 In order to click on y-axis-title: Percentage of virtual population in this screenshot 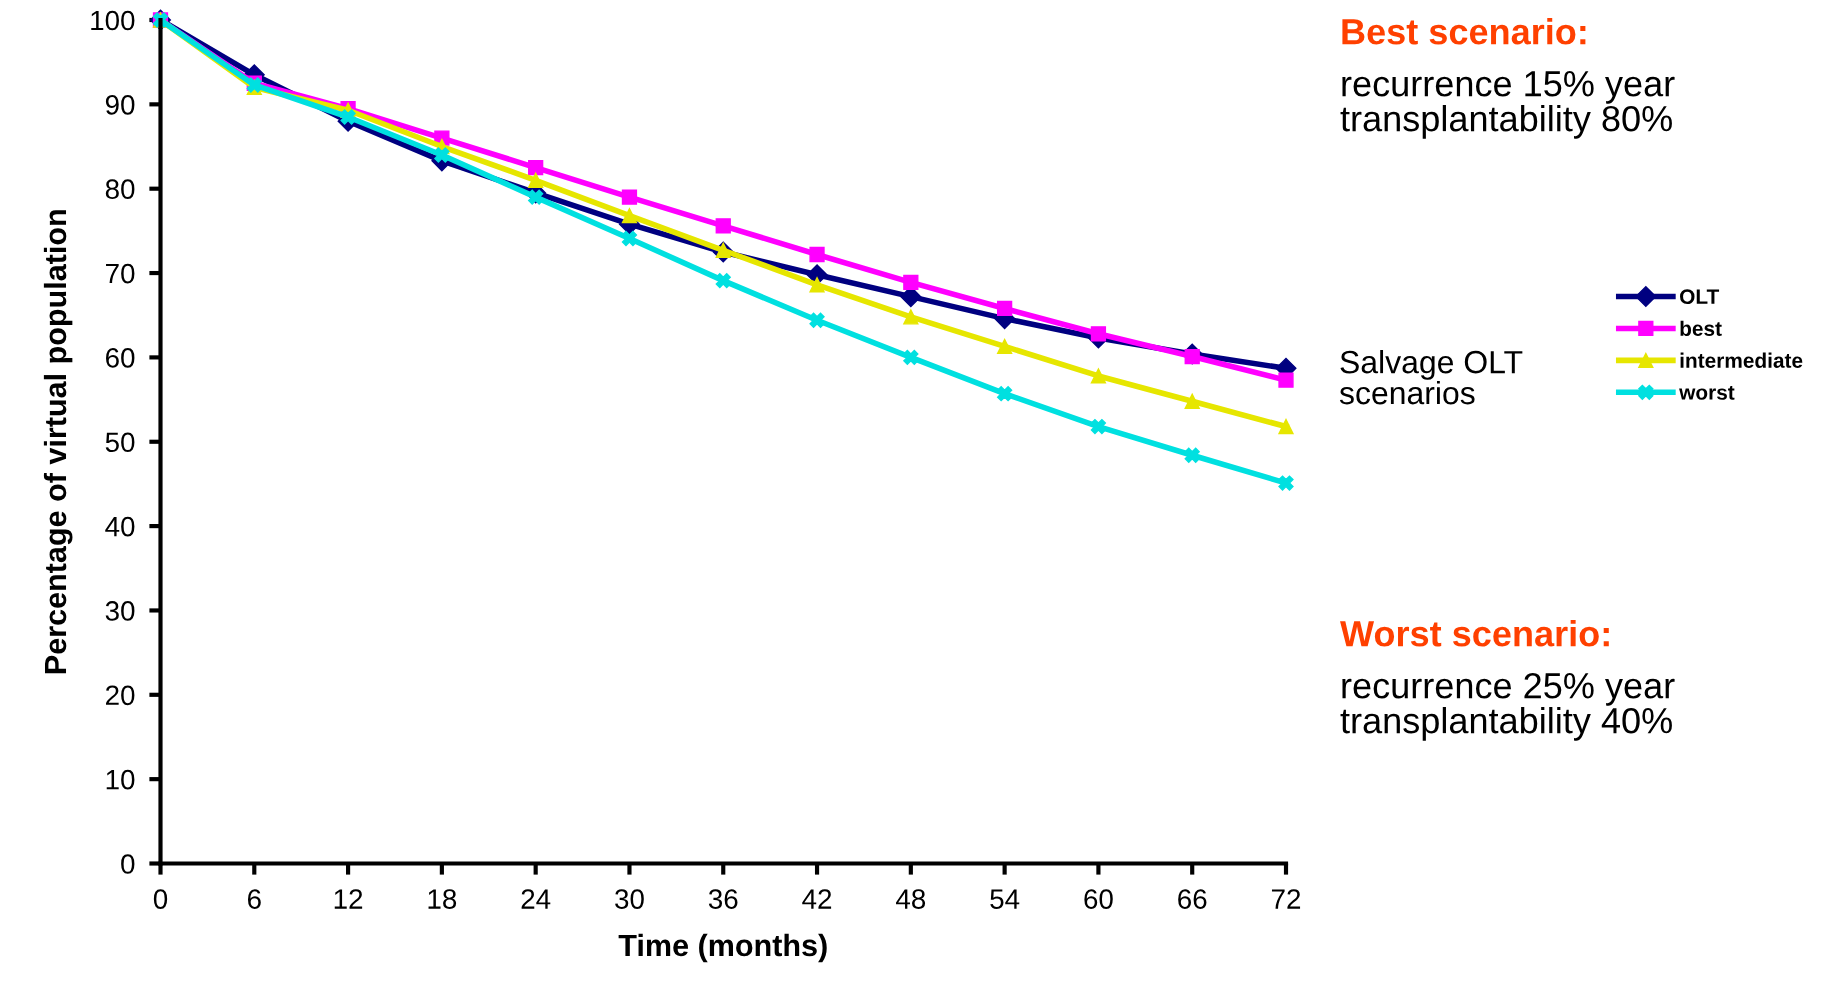, I will do `click(58, 442)`.